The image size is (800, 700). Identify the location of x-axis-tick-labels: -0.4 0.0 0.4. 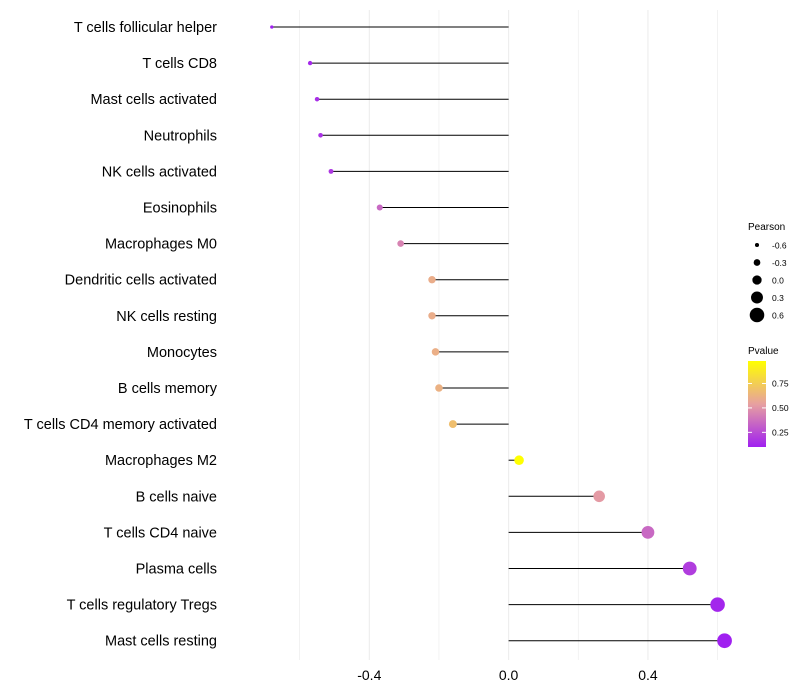
(507, 675).